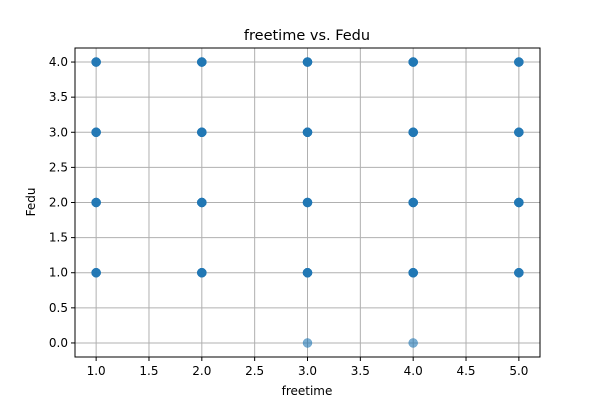 This screenshot has height=400, width=600. What do you see at coordinates (413, 371) in the screenshot?
I see `x-tick-label: 4.0` at bounding box center [413, 371].